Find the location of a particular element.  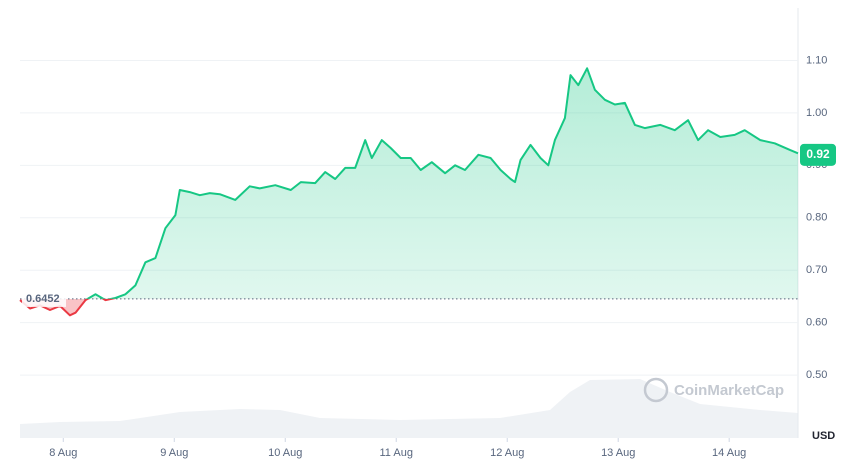

y-tick-label: 0.80 is located at coordinates (816, 218).